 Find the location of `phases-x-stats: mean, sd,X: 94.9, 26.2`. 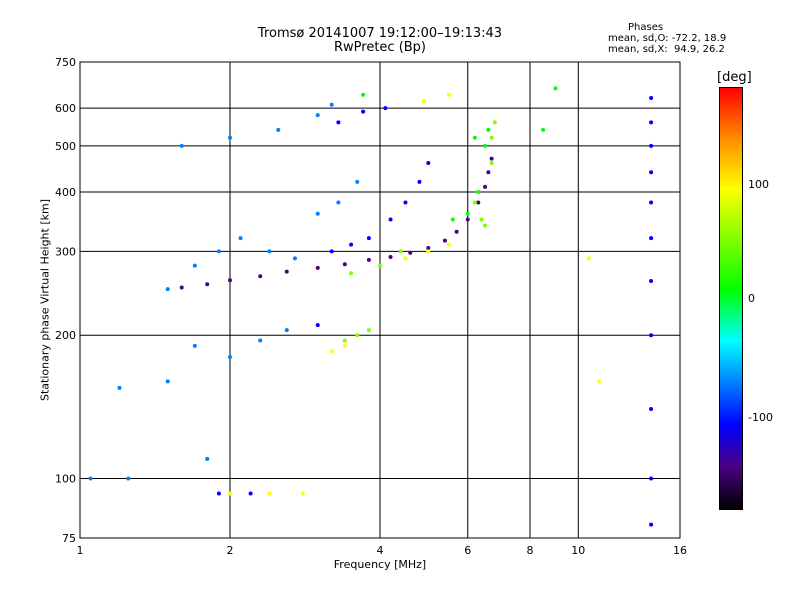

phases-x-stats: mean, sd,X: 94.9, 26.2 is located at coordinates (666, 49).